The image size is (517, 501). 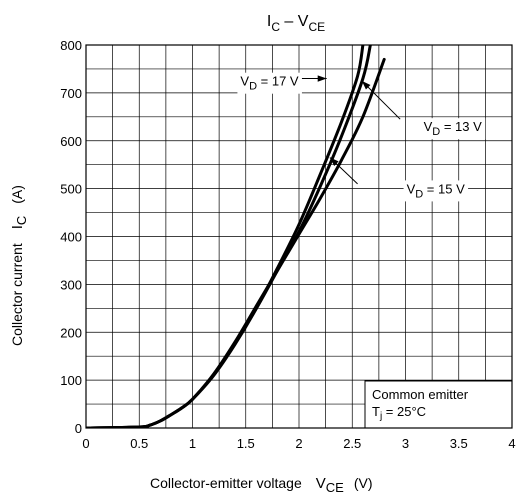 What do you see at coordinates (17, 294) in the screenshot?
I see `y-axis-label-text: Collector current` at bounding box center [17, 294].